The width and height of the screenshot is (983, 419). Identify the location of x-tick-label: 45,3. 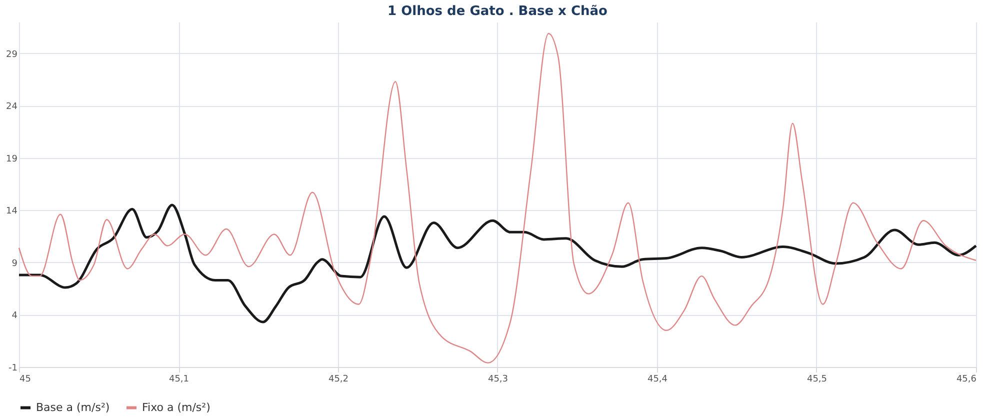
(498, 379).